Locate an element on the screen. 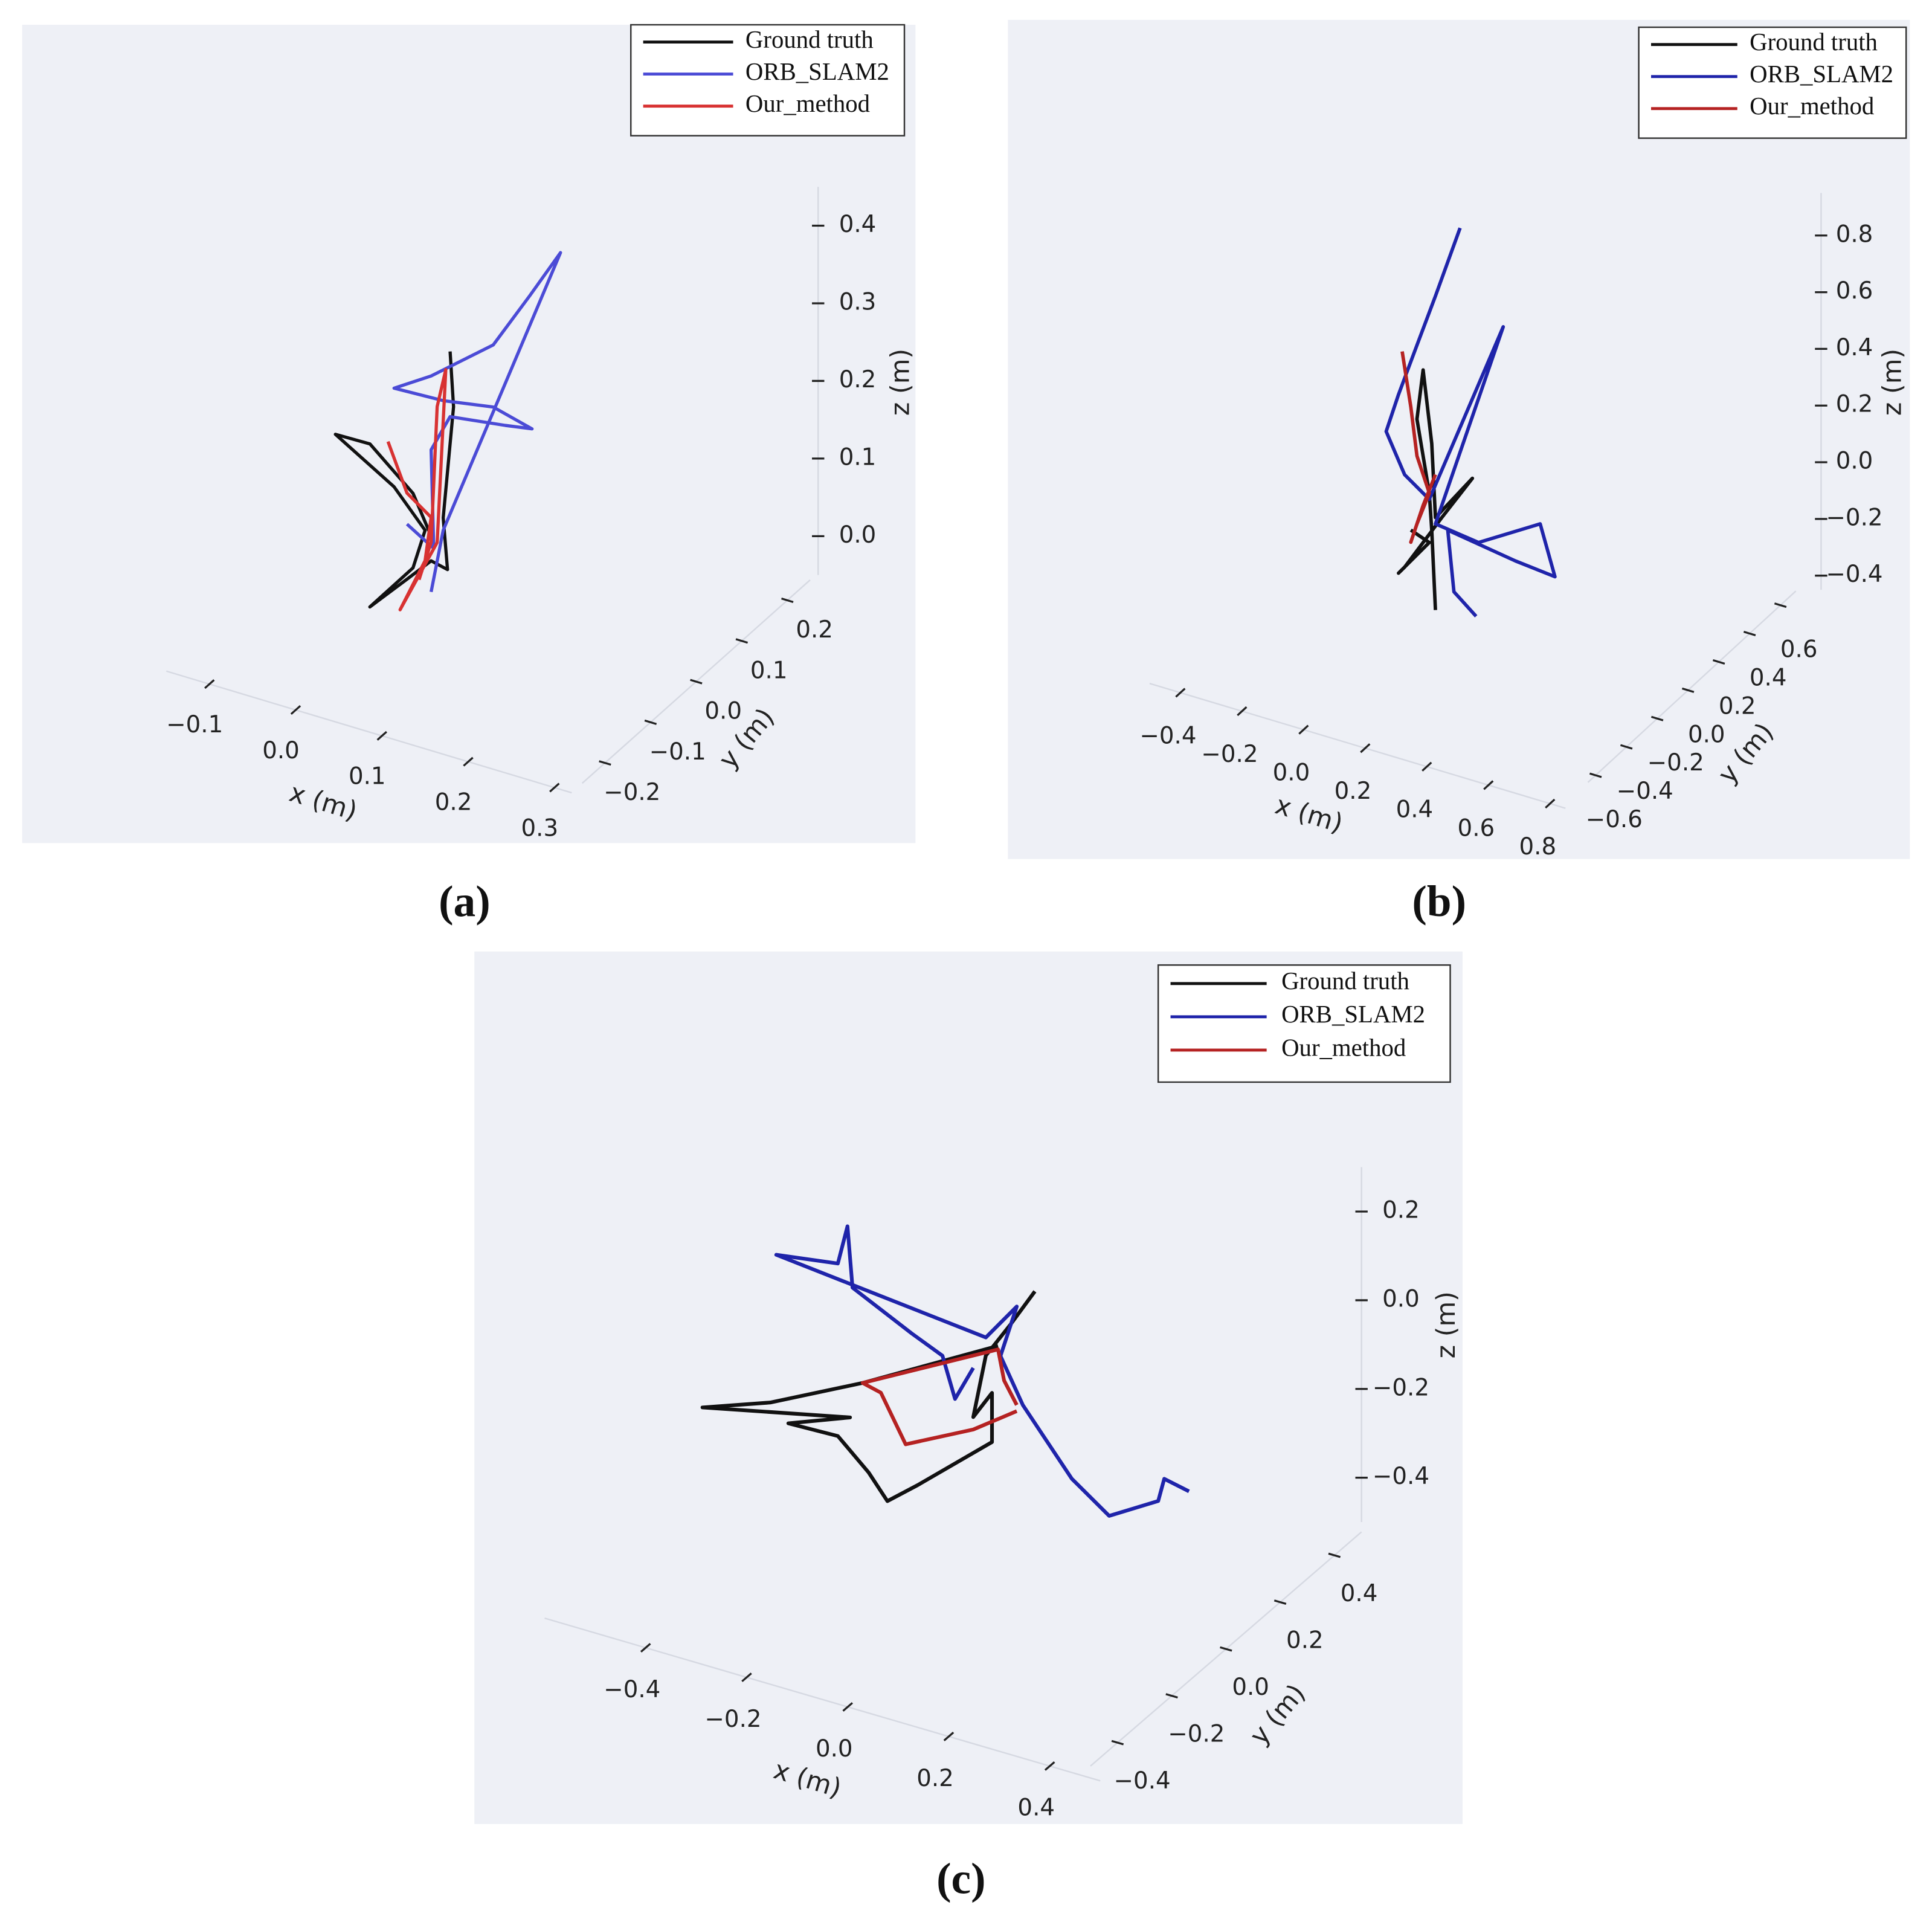  x-tick-label: 0.3 is located at coordinates (539, 828).